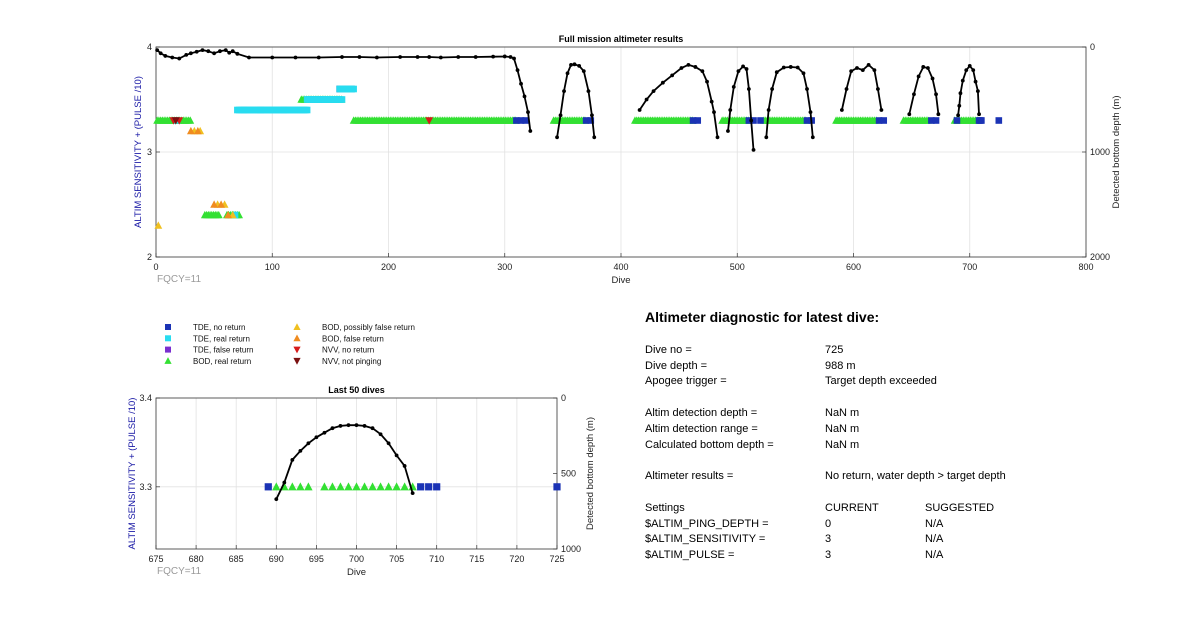  What do you see at coordinates (676, 365) in the screenshot?
I see `dive-depth-label: Dive depth =` at bounding box center [676, 365].